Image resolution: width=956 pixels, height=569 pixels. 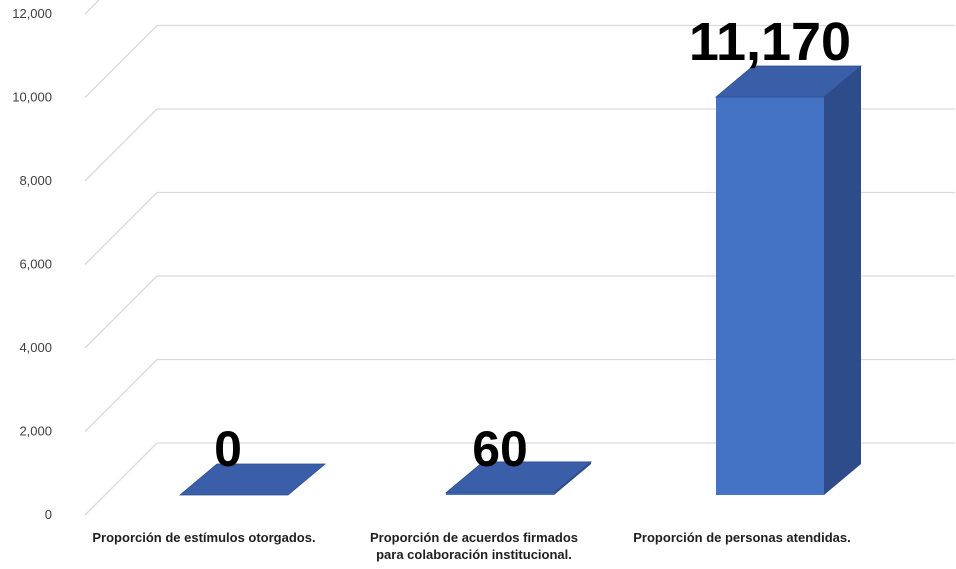 I want to click on category-label: Proporción de personas atendidas., so click(x=741, y=537).